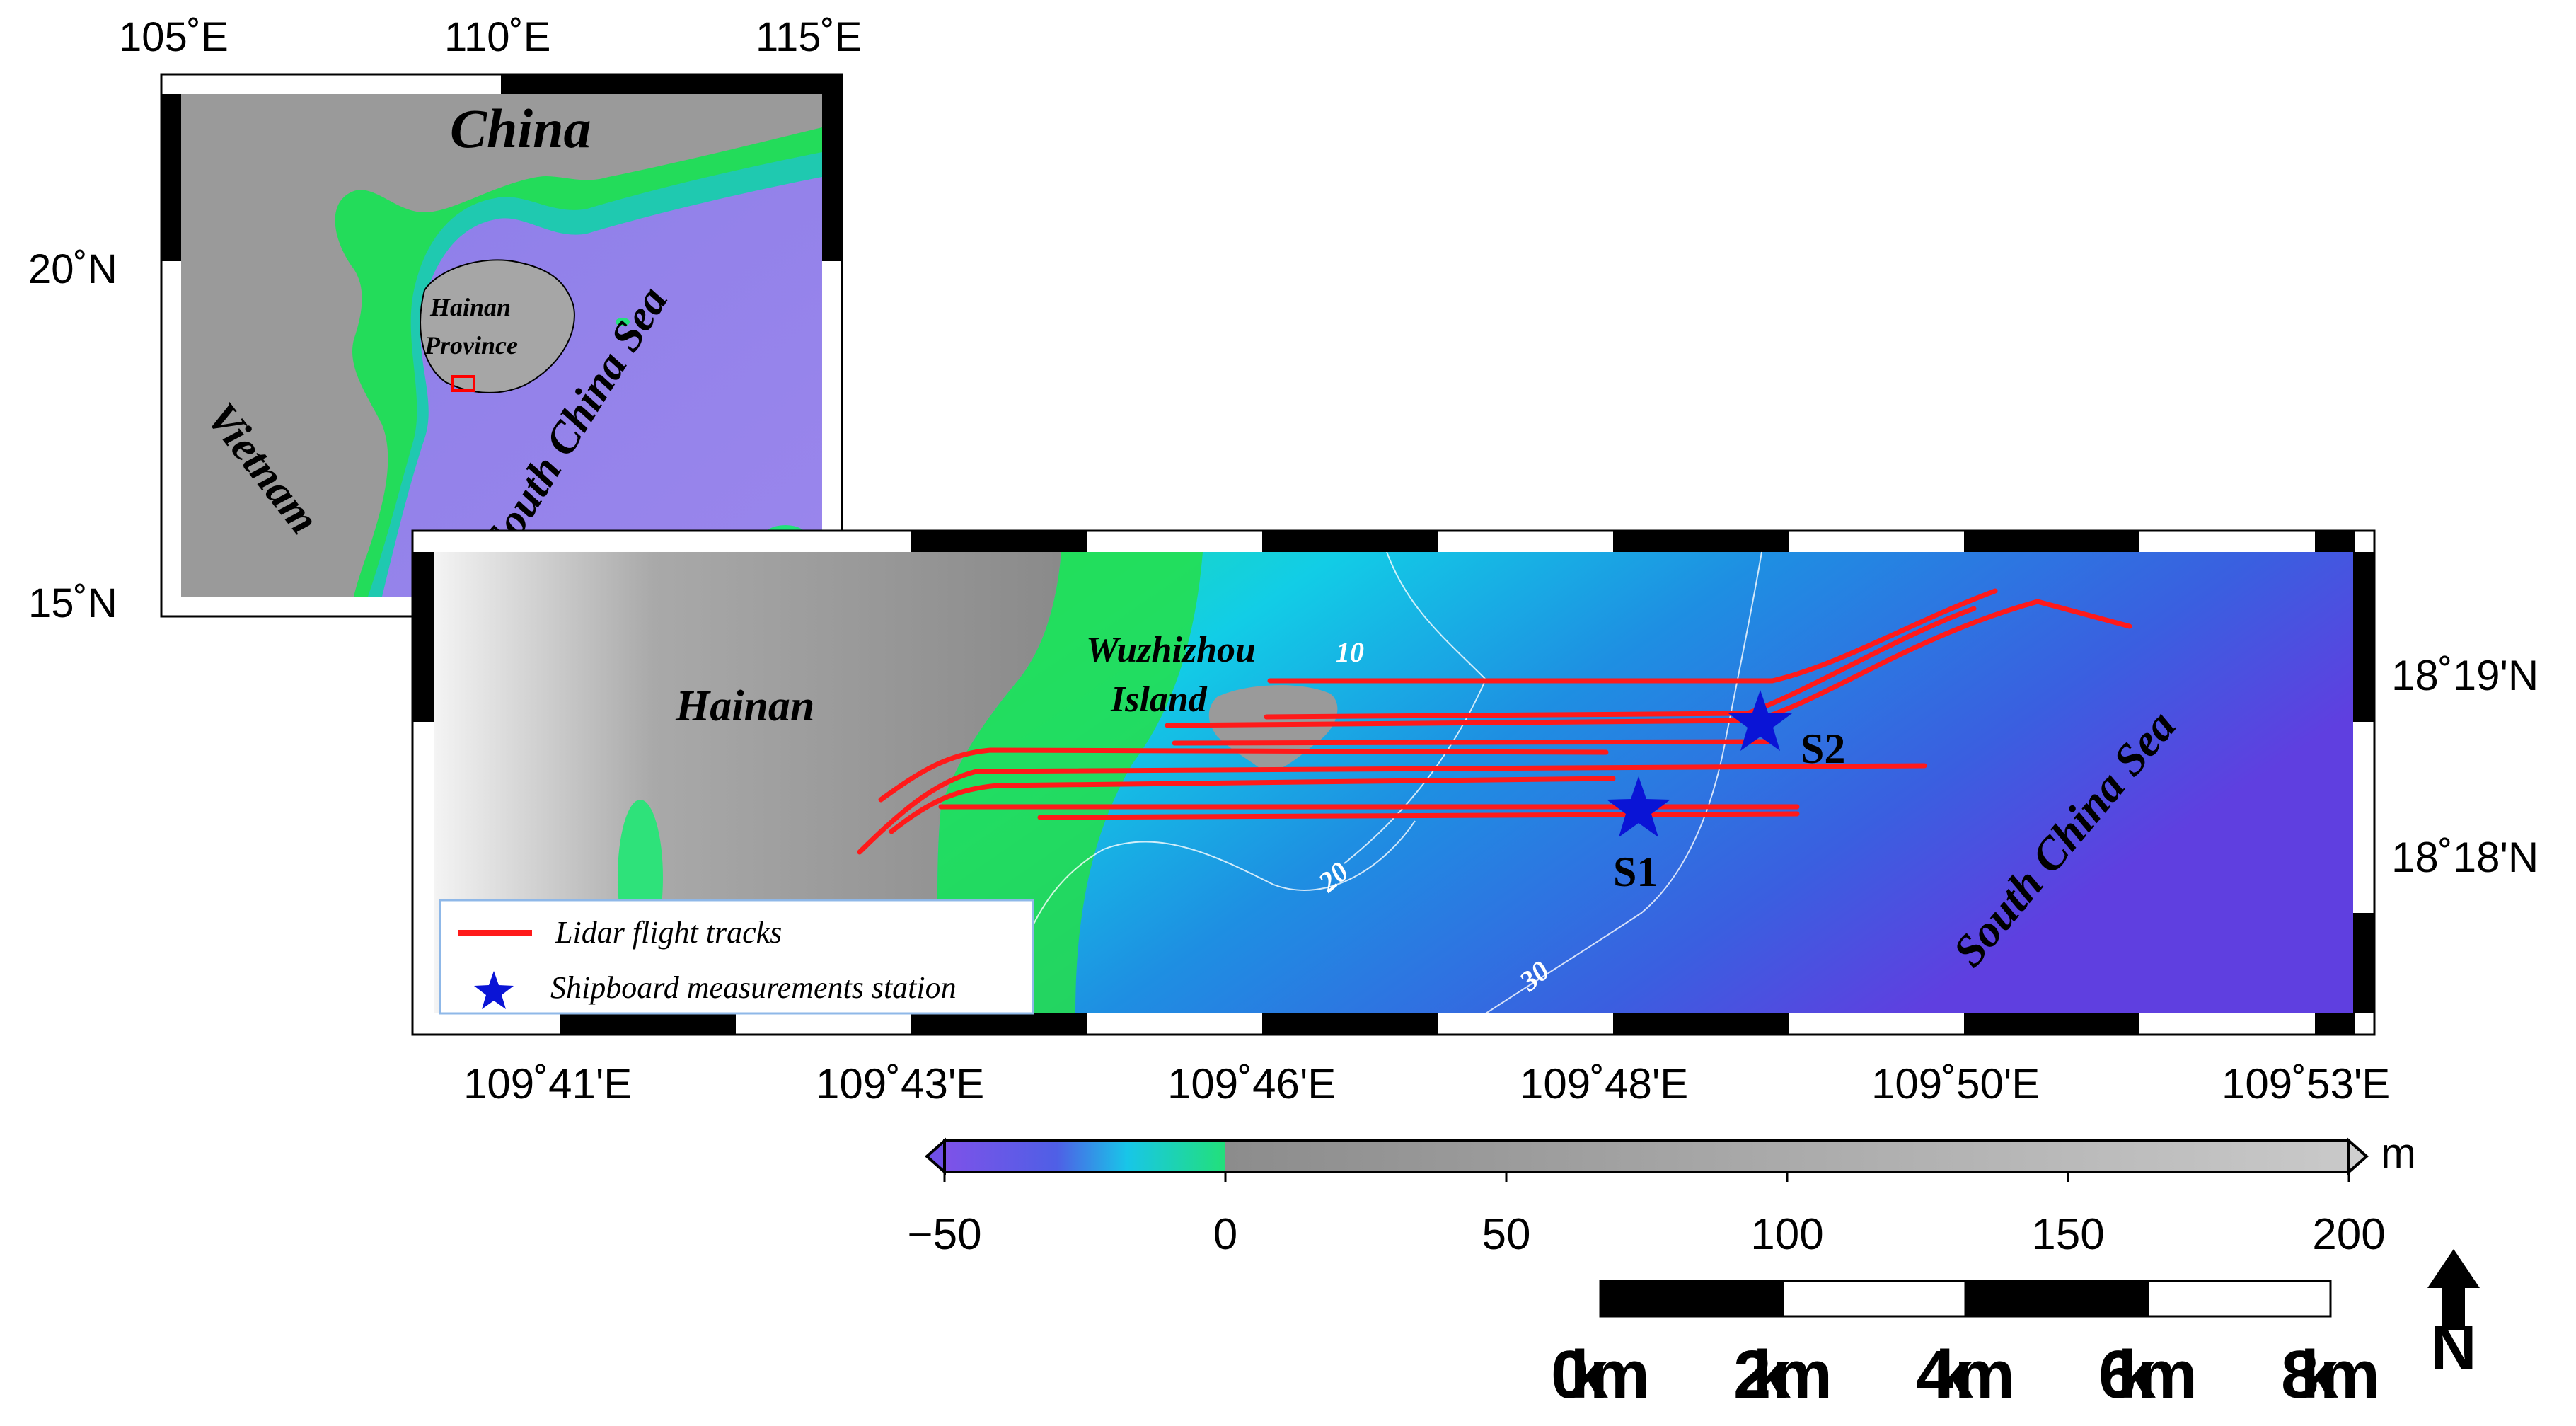 This screenshot has width=2576, height=1426. Describe the element at coordinates (944, 1234) in the screenshot. I see `colorbar-tick-label: −50` at that location.